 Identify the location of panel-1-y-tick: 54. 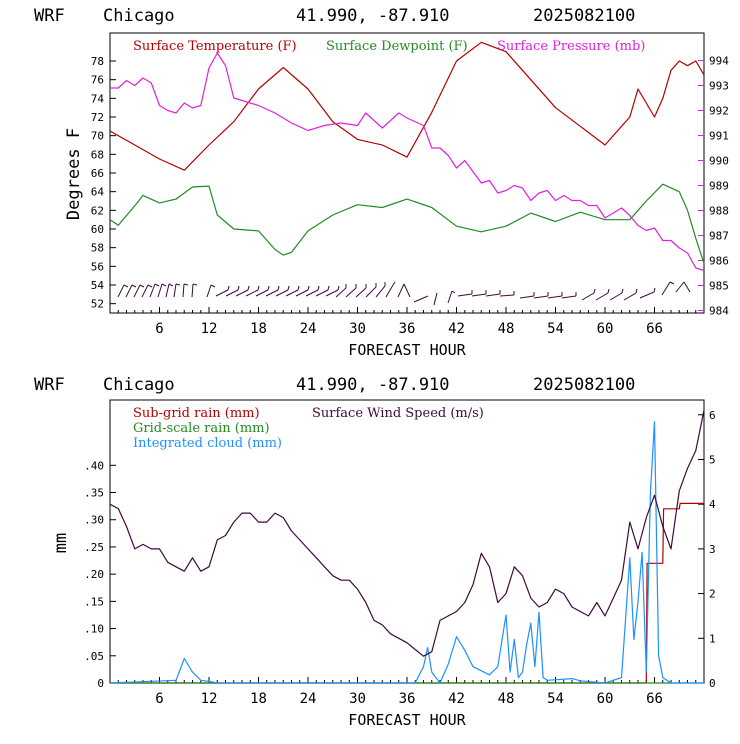
(98, 285).